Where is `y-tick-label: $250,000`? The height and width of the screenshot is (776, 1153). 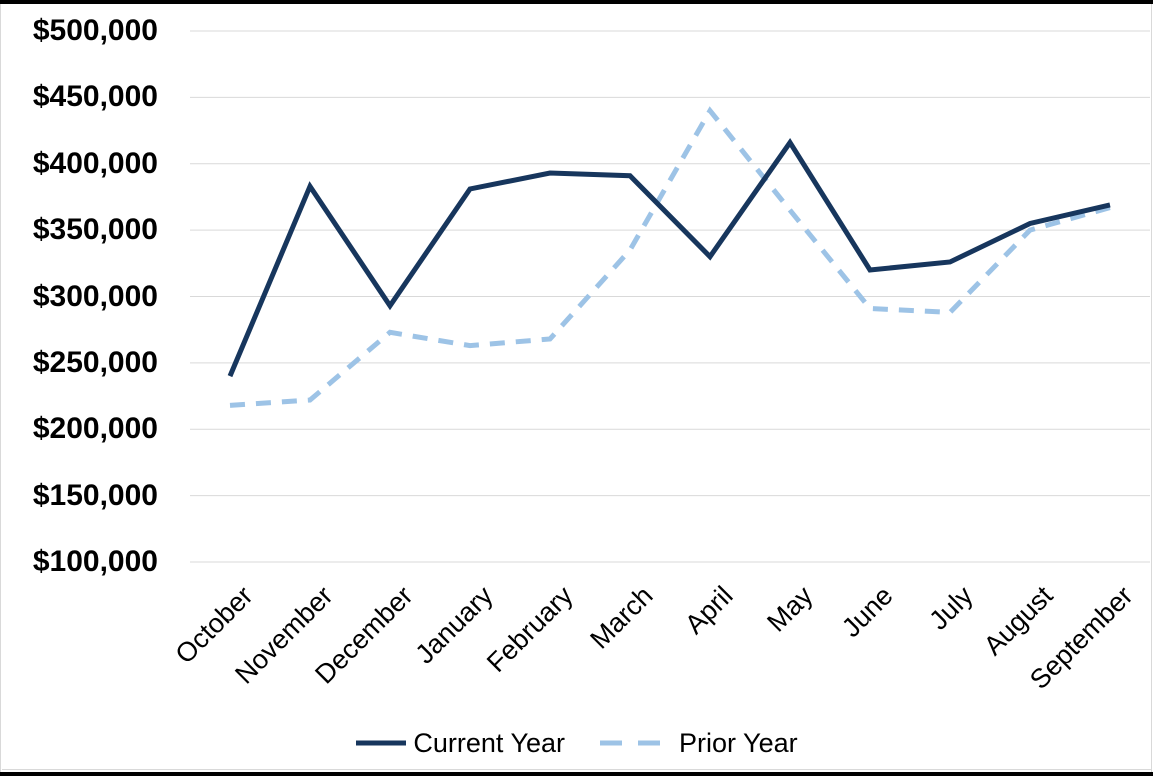 y-tick-label: $250,000 is located at coordinates (95, 362).